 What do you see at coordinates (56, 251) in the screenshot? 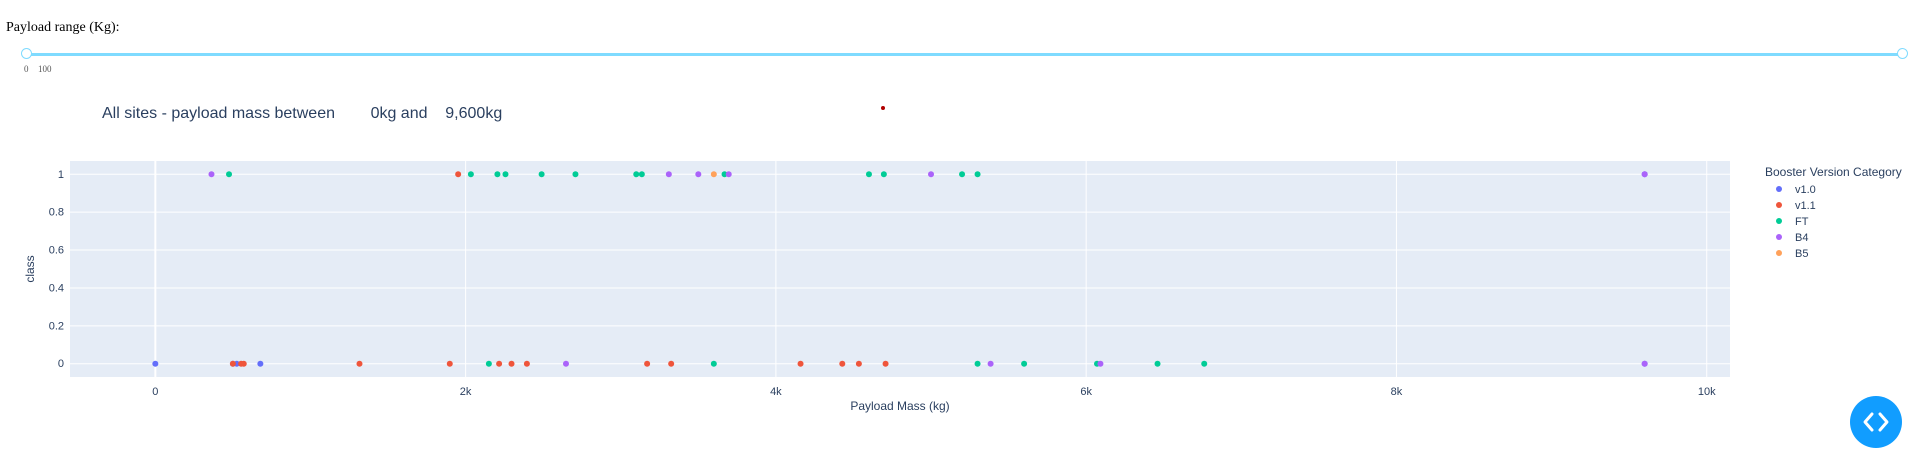
I see `y-tick-label: 0.6` at bounding box center [56, 251].